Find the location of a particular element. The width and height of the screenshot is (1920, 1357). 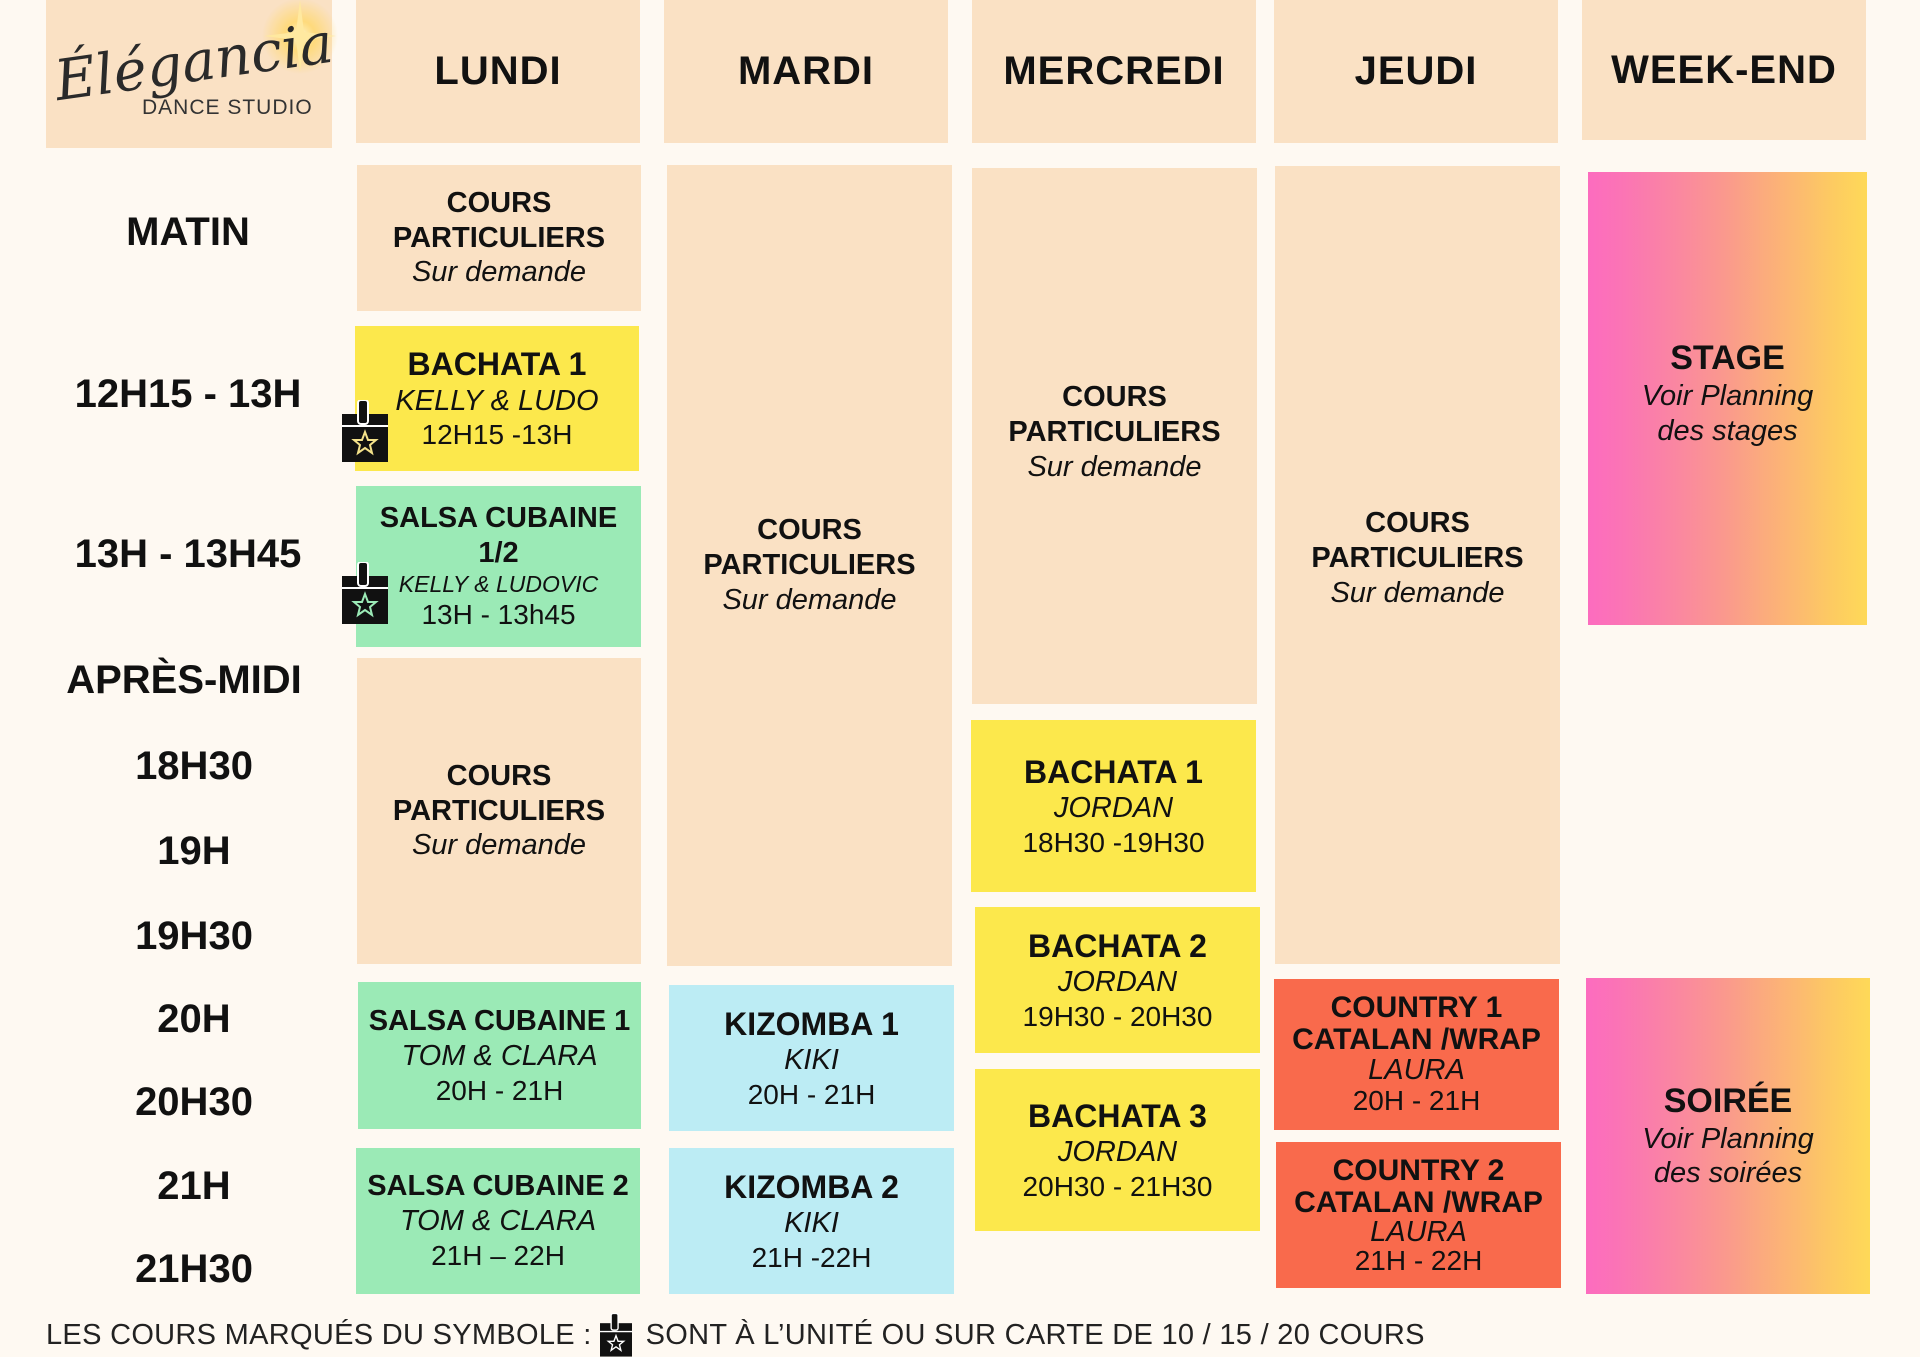

time-label-21h: 21H is located at coordinates (194, 1186).